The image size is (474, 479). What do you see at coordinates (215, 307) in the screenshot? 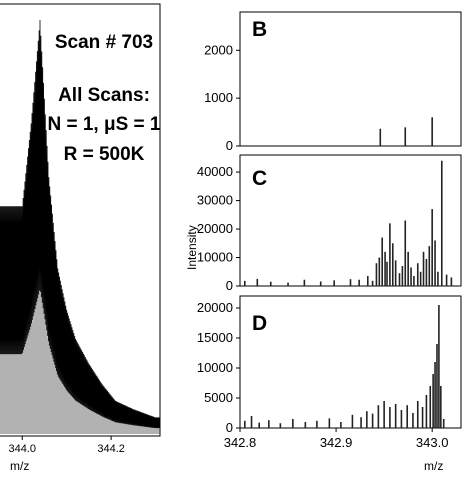
I see `panel-d-y-tick-label: 20000` at bounding box center [215, 307].